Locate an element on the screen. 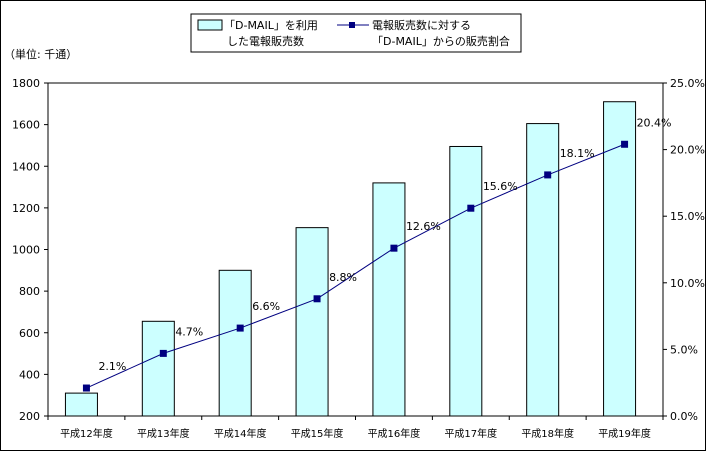 The width and height of the screenshot is (706, 451). ratio-data-label: 6.6% is located at coordinates (266, 306).